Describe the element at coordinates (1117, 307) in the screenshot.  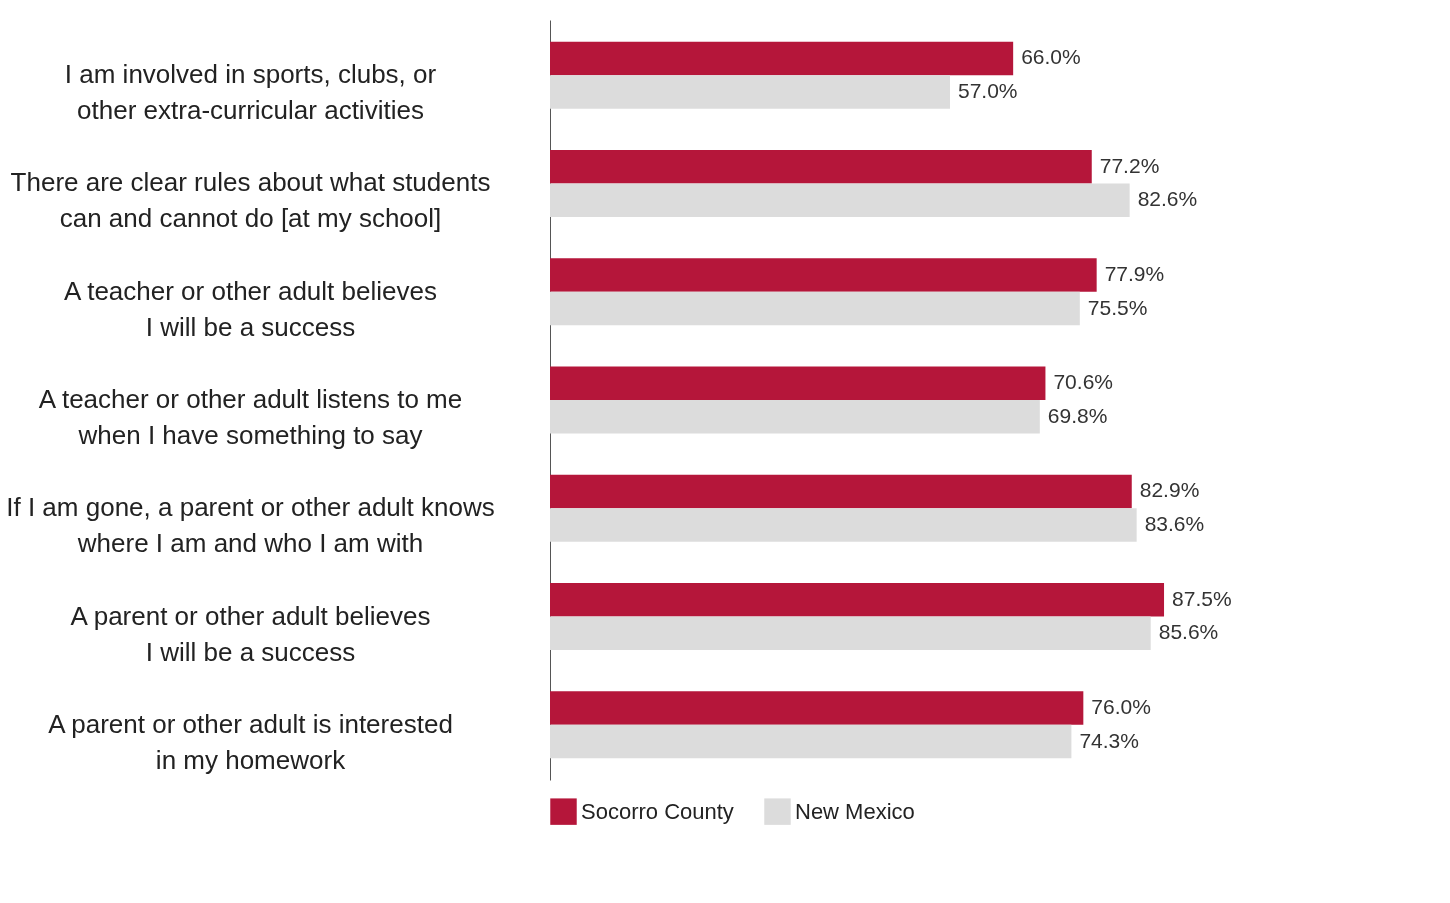
I see `data-label: 75.5%` at that location.